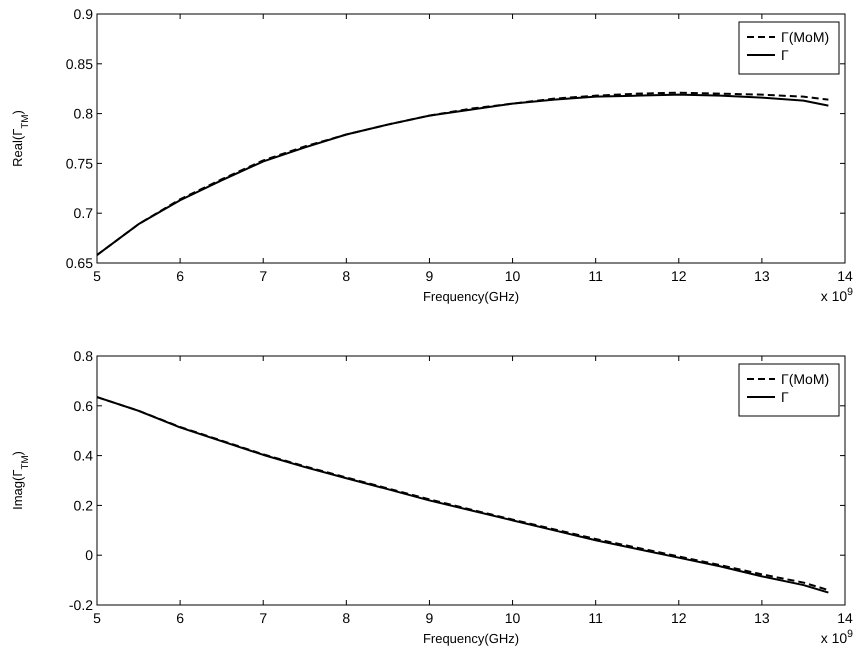 This screenshot has width=858, height=662. What do you see at coordinates (84, 406) in the screenshot?
I see `y-tick-label: 0.6` at bounding box center [84, 406].